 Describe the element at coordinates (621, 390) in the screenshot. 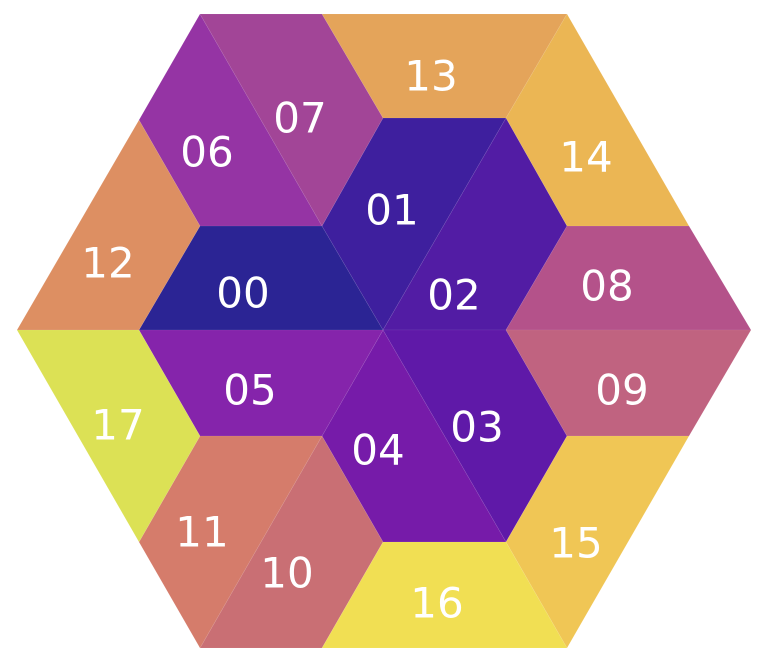

I see `tile-label-09: 09` at that location.